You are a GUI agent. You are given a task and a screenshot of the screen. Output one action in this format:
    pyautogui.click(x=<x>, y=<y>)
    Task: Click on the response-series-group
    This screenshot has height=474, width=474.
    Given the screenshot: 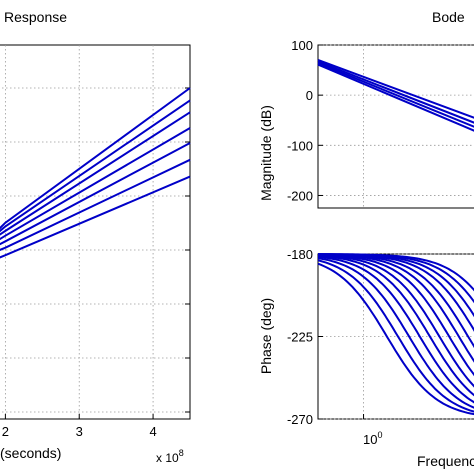 What is the action you would take?
    pyautogui.click(x=95, y=173)
    